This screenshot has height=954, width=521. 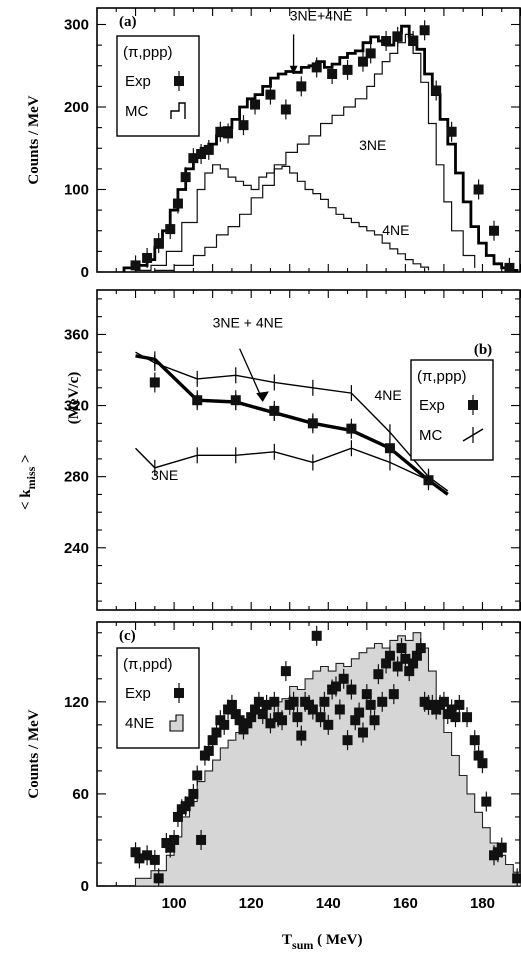 What do you see at coordinates (328, 903) in the screenshot?
I see `x-tick-label: 140` at bounding box center [328, 903].